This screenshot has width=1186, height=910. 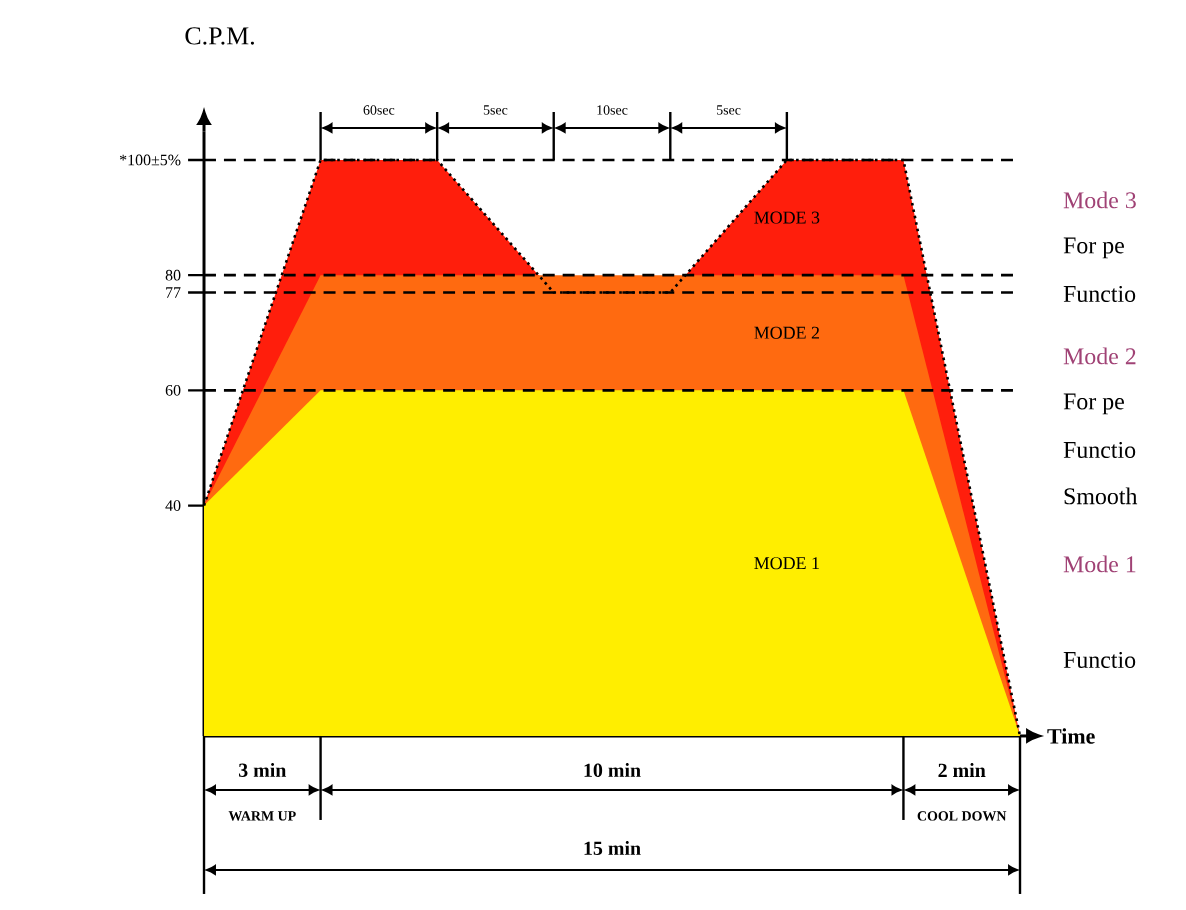 What do you see at coordinates (786, 332) in the screenshot?
I see `series-label: MODE 2` at bounding box center [786, 332].